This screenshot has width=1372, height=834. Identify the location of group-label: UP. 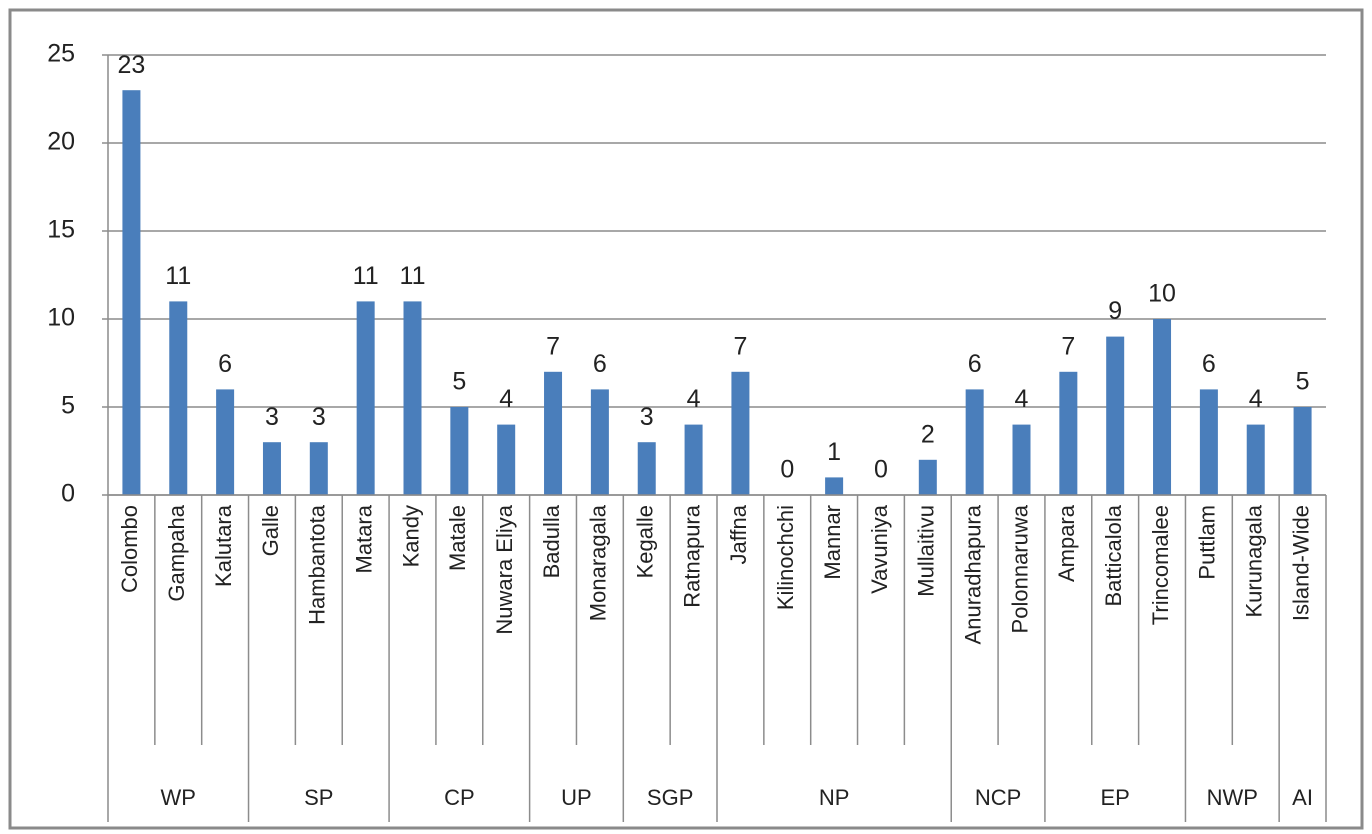
(576, 797).